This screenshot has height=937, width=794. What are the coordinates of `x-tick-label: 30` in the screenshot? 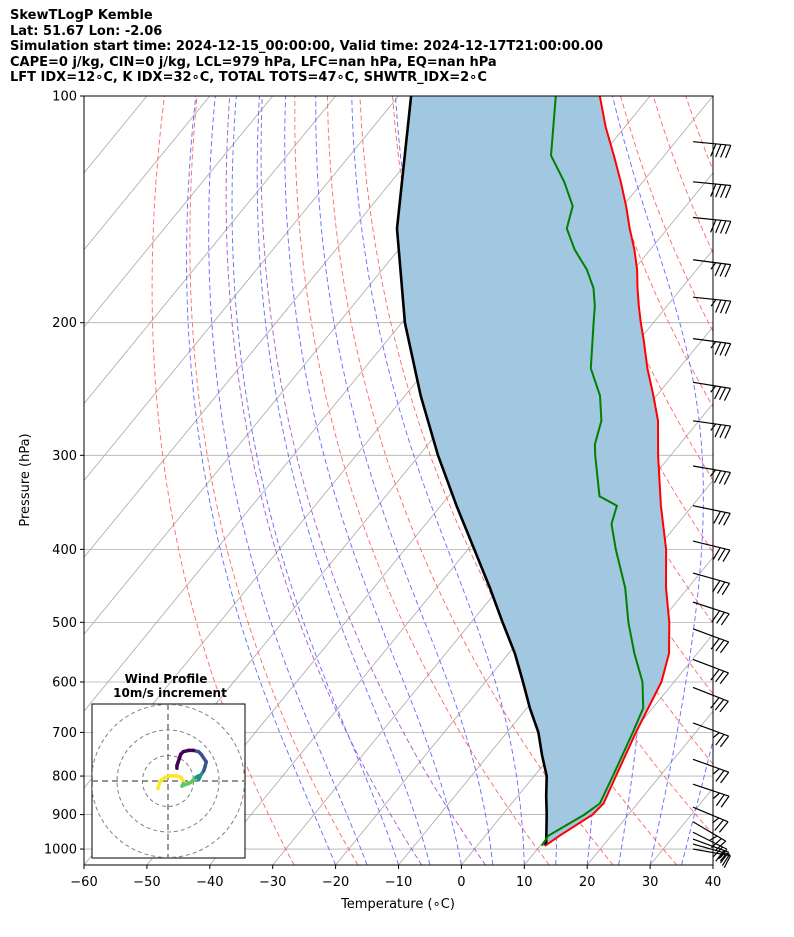 It's located at (650, 882).